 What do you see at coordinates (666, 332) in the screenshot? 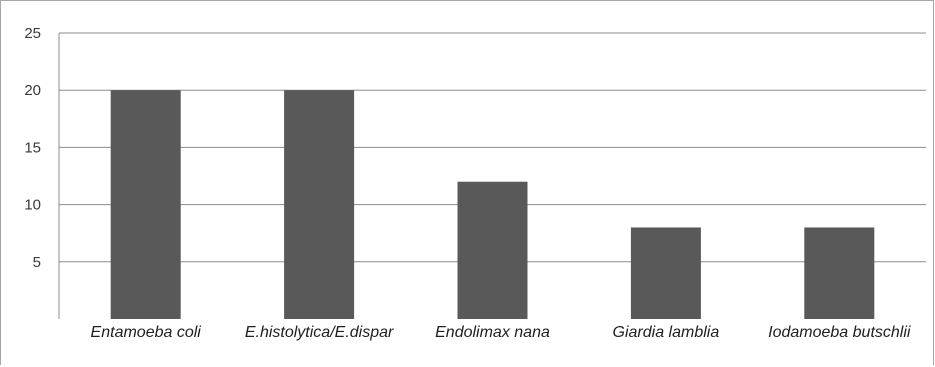
I see `x-tick-label: Giardia lamblia` at bounding box center [666, 332].